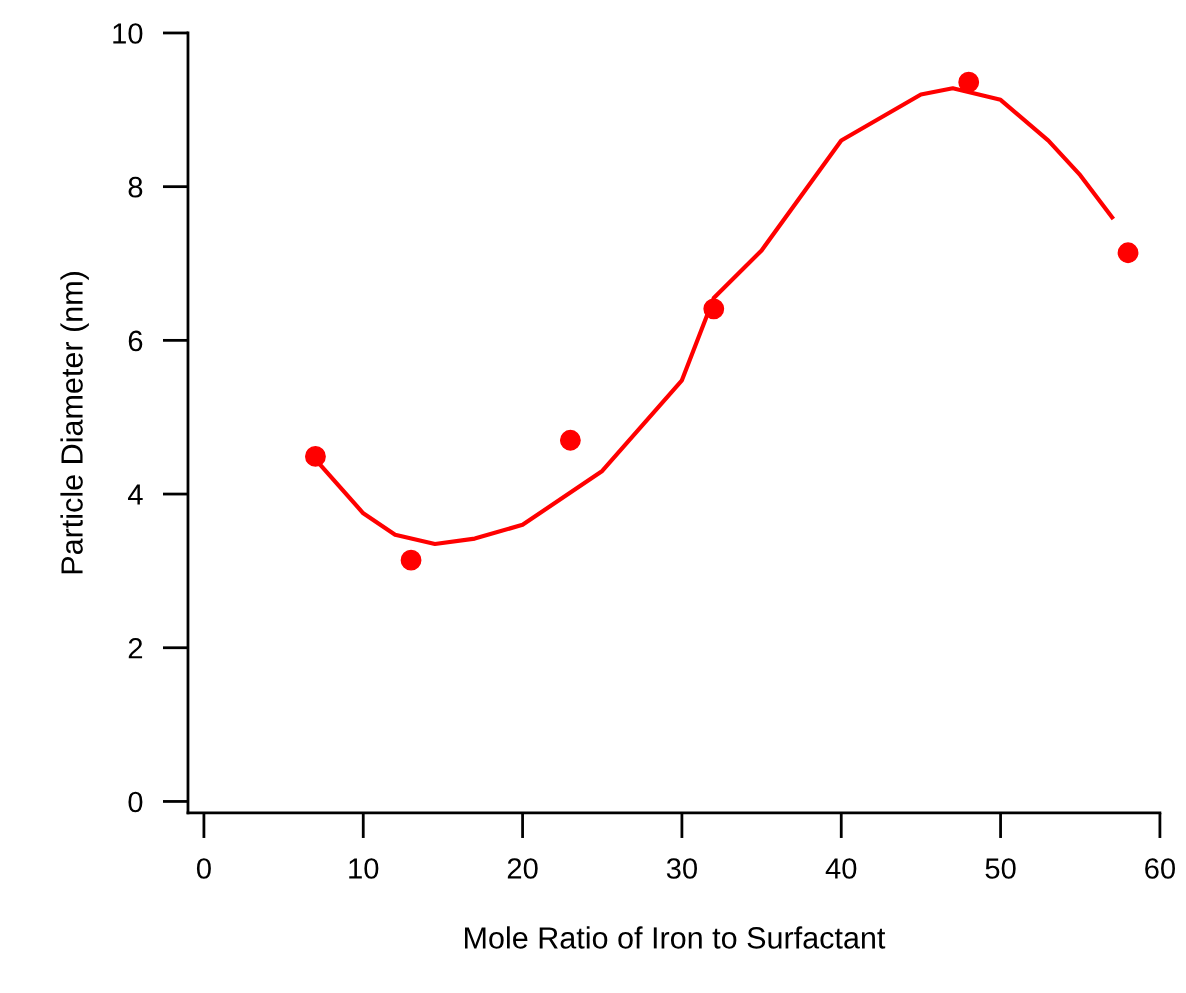 The height and width of the screenshot is (993, 1186). I want to click on y-tick-label: 0, so click(135, 802).